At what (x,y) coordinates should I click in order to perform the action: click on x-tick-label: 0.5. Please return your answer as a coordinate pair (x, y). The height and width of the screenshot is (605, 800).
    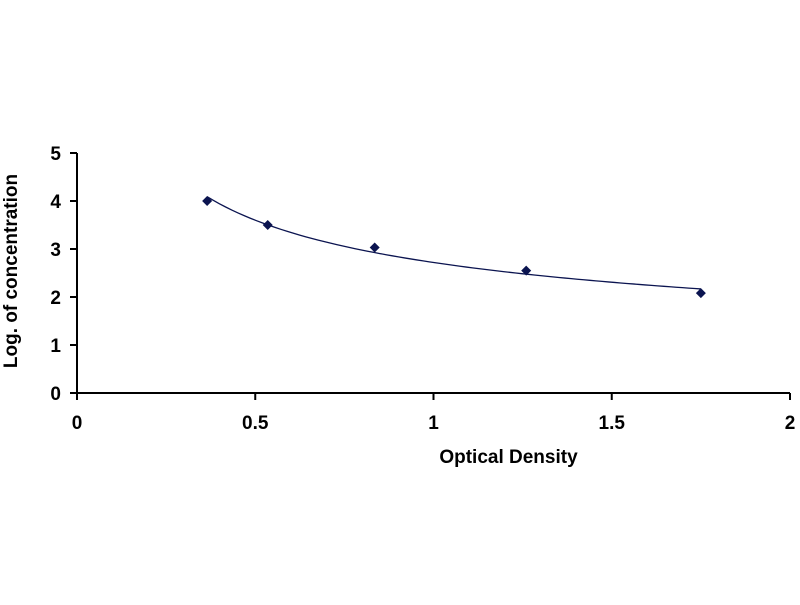
    Looking at the image, I should click on (255, 423).